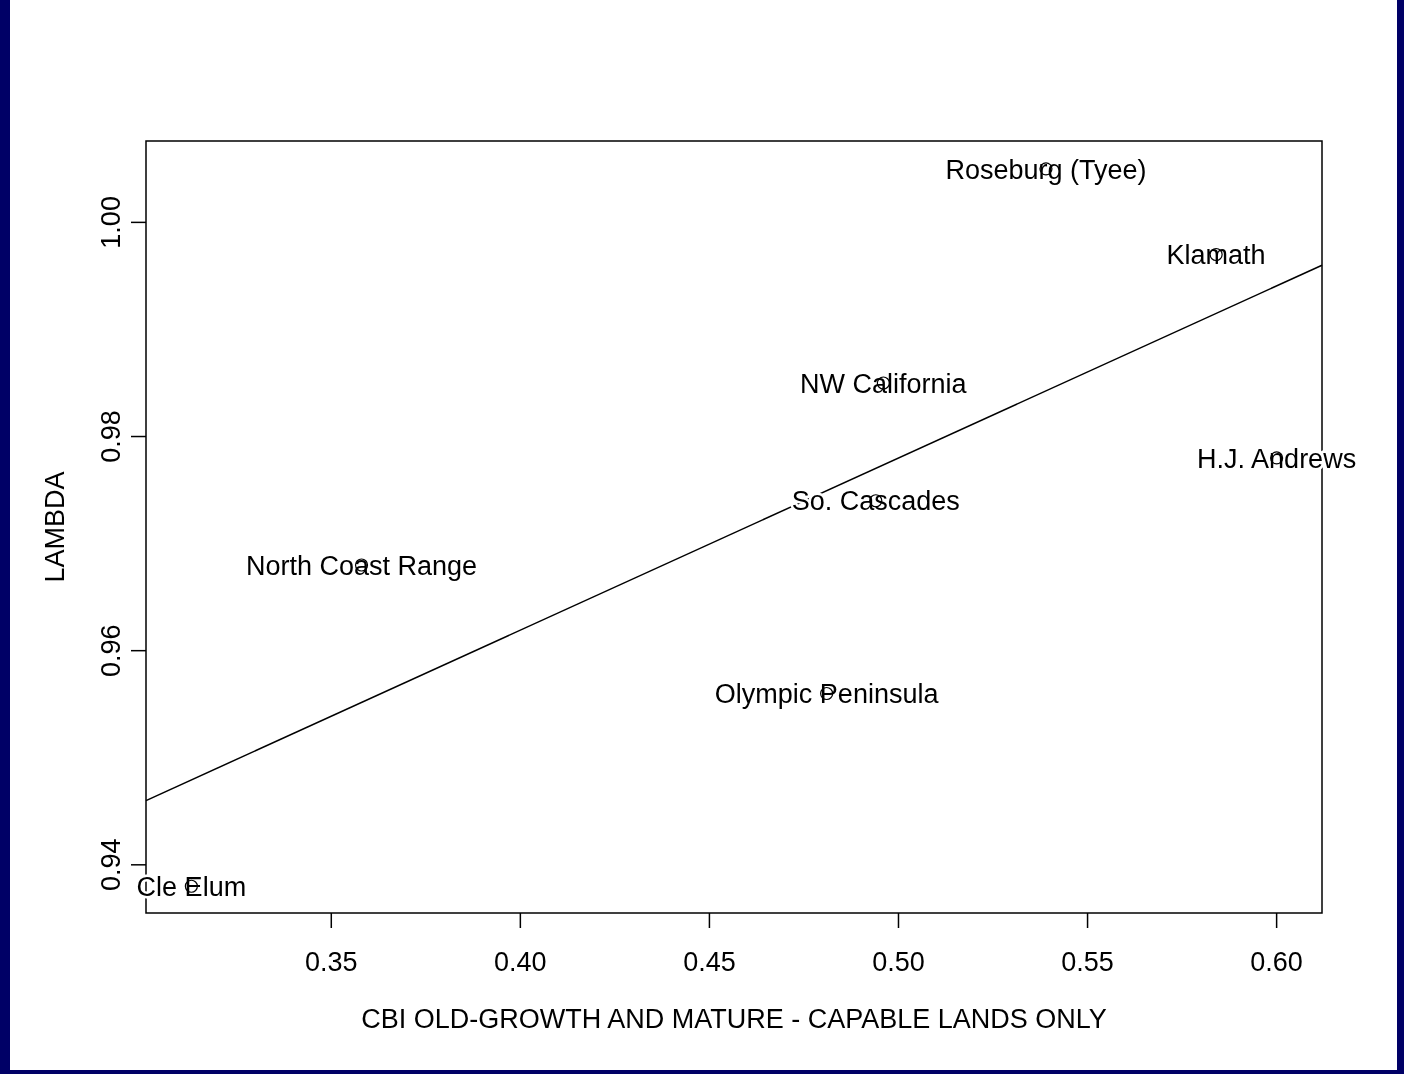 This screenshot has height=1074, width=1404. I want to click on x-tick-label: 0.60, so click(1276, 962).